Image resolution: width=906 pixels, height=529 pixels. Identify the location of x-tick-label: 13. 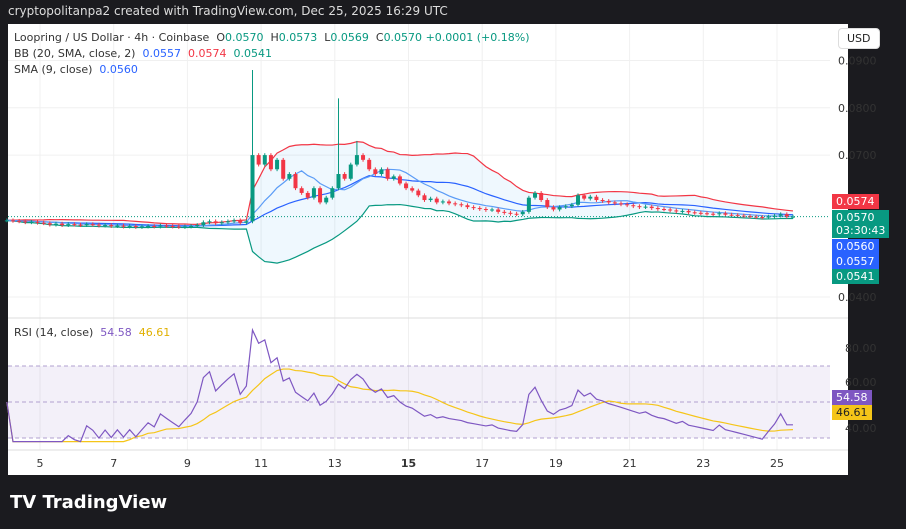
(335, 463).